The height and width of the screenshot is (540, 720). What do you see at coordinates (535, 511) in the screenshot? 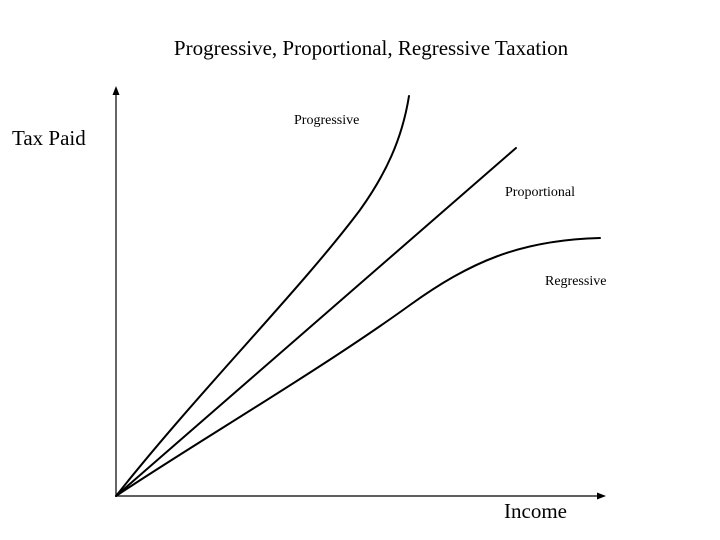
I see `x-axis-label: Income` at bounding box center [535, 511].